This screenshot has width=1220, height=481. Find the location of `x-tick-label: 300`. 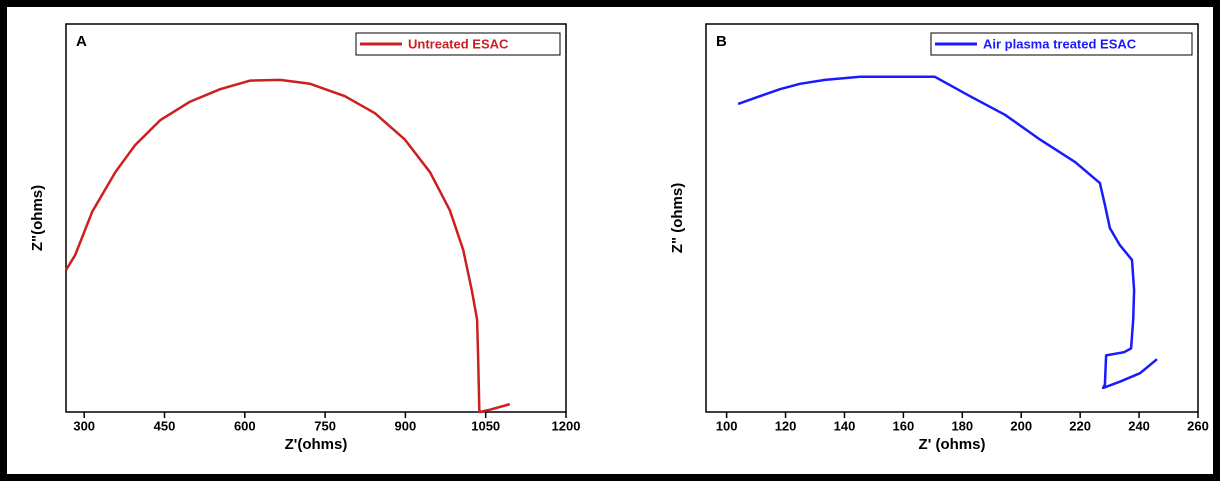

x-tick-label: 300 is located at coordinates (84, 425).